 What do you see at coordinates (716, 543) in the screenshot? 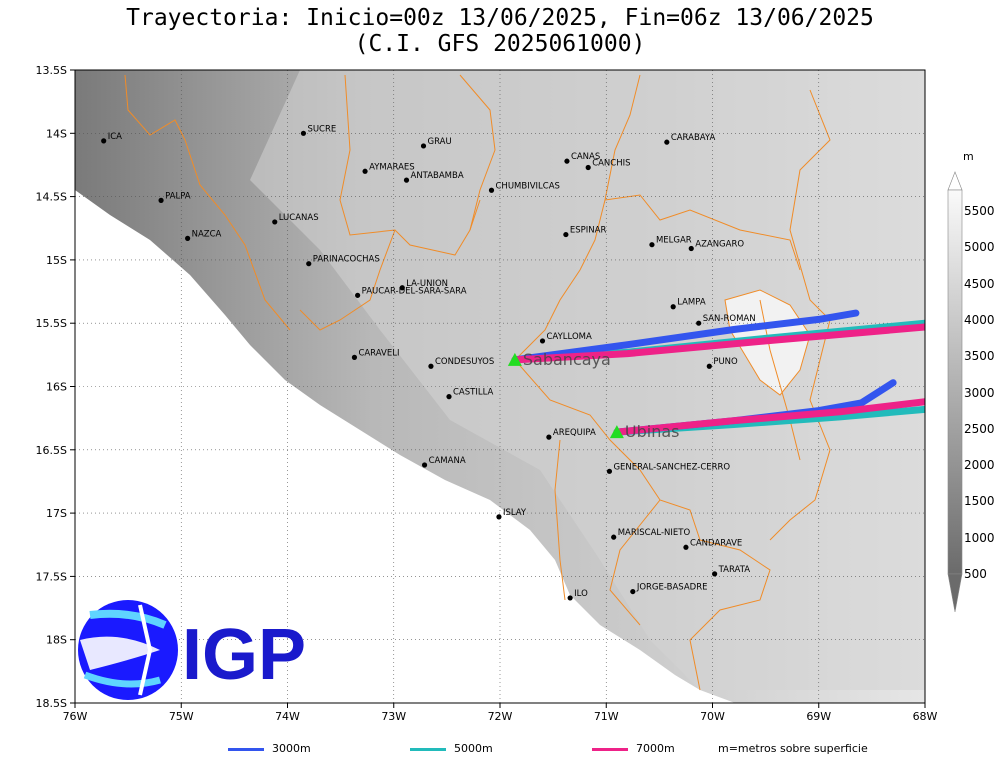
I see `city-label: CANDARAVE` at bounding box center [716, 543].